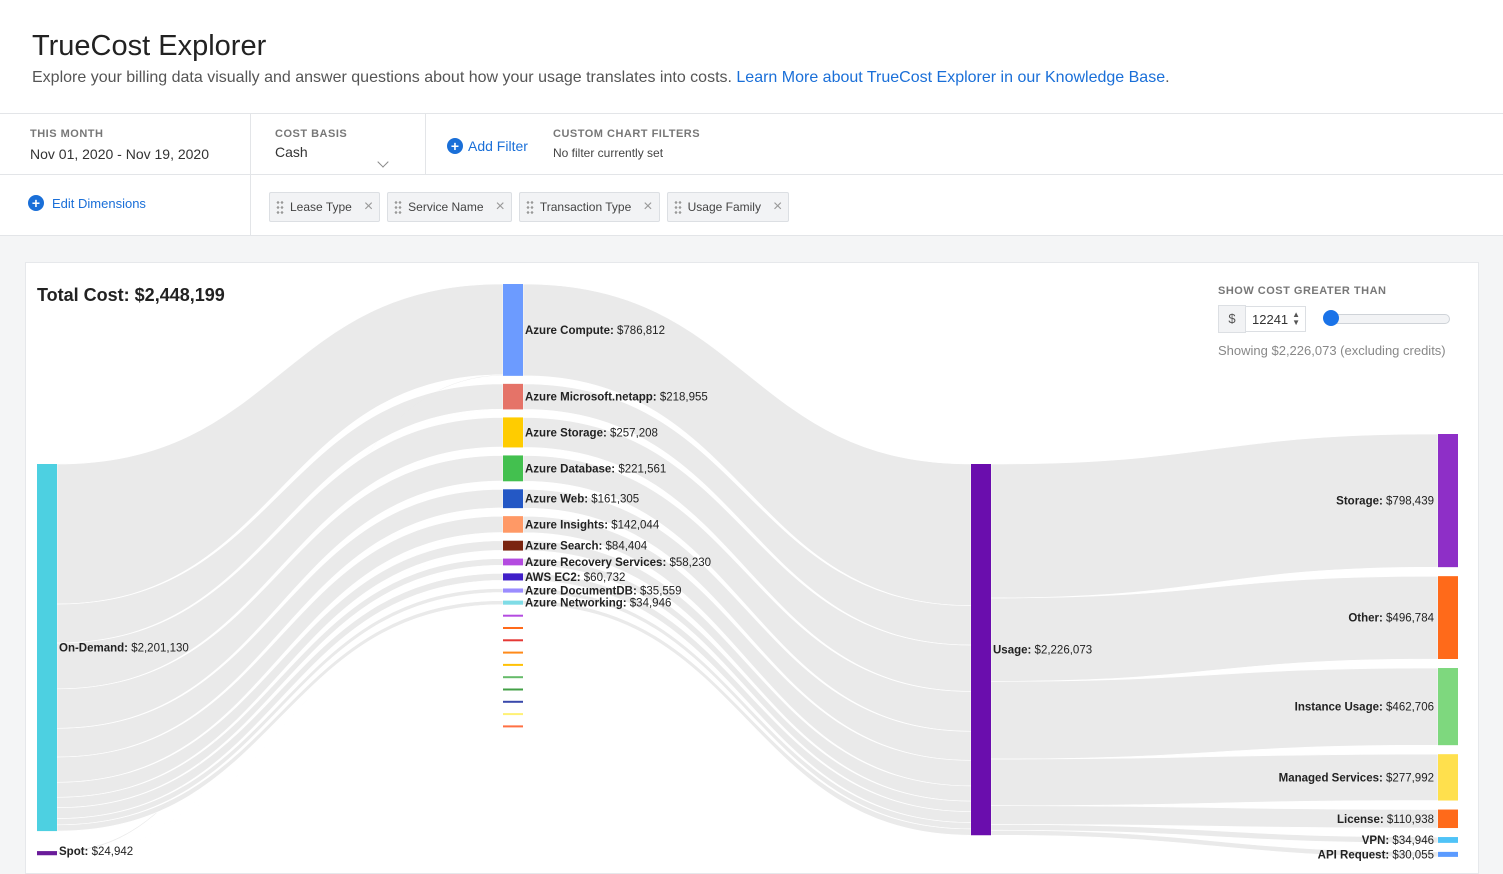 The image size is (1503, 874). Describe the element at coordinates (592, 525) in the screenshot. I see `sankey-node-label: Azure Insights: $142,044` at that location.